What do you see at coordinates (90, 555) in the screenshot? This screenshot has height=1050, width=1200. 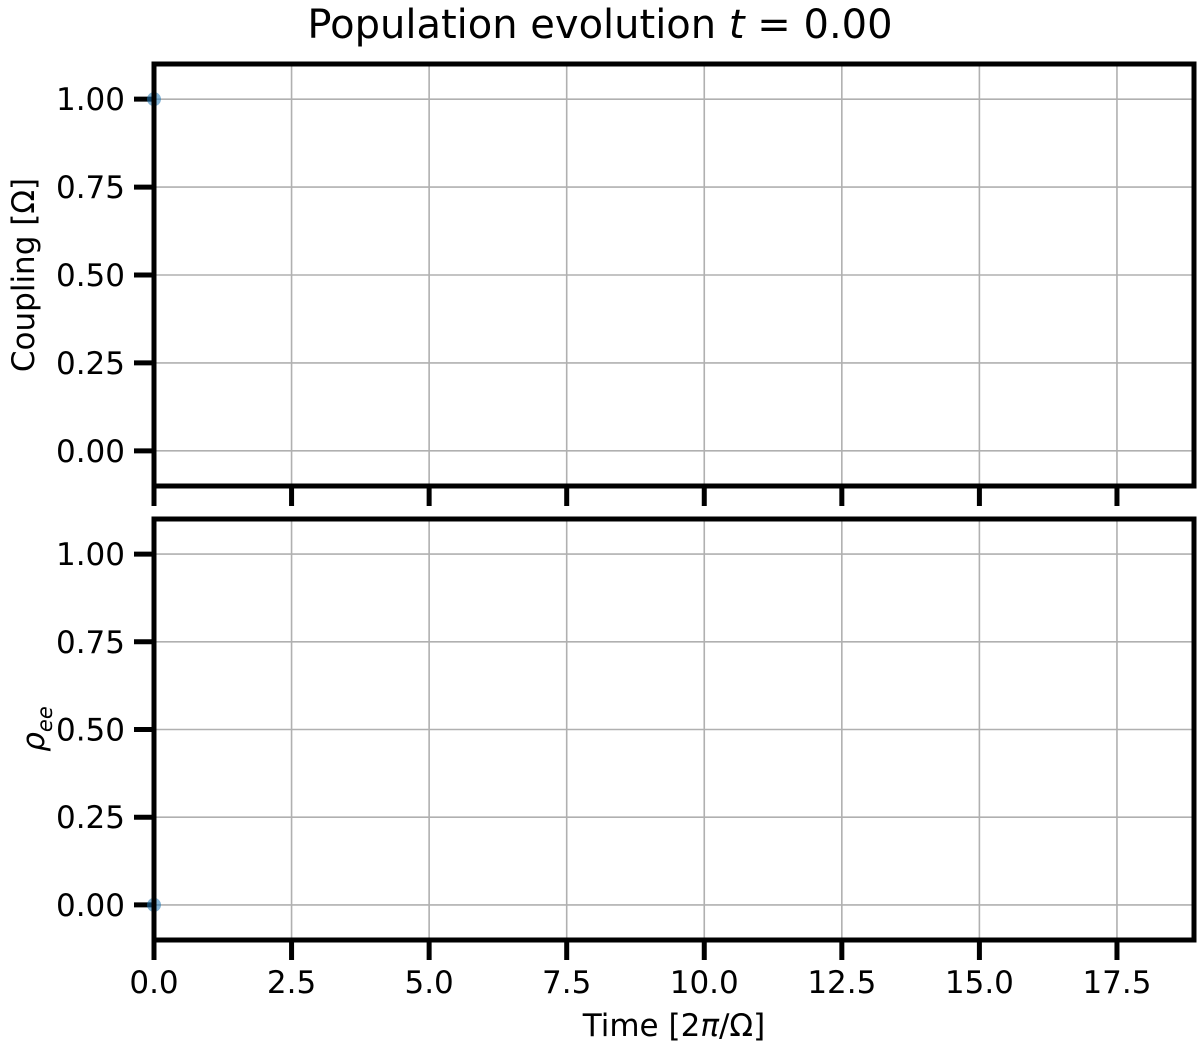 I see `rho-ee-y-tick-label: 1.00` at bounding box center [90, 555].